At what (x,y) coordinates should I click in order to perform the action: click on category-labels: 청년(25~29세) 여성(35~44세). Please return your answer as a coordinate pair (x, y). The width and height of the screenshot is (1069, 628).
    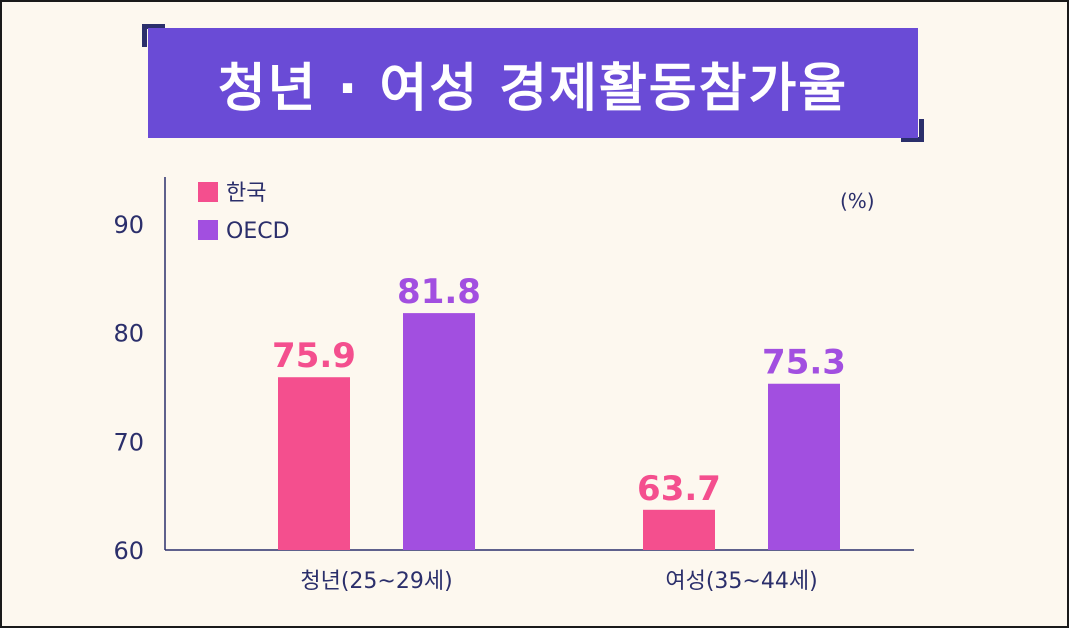
    Looking at the image, I should click on (558, 581).